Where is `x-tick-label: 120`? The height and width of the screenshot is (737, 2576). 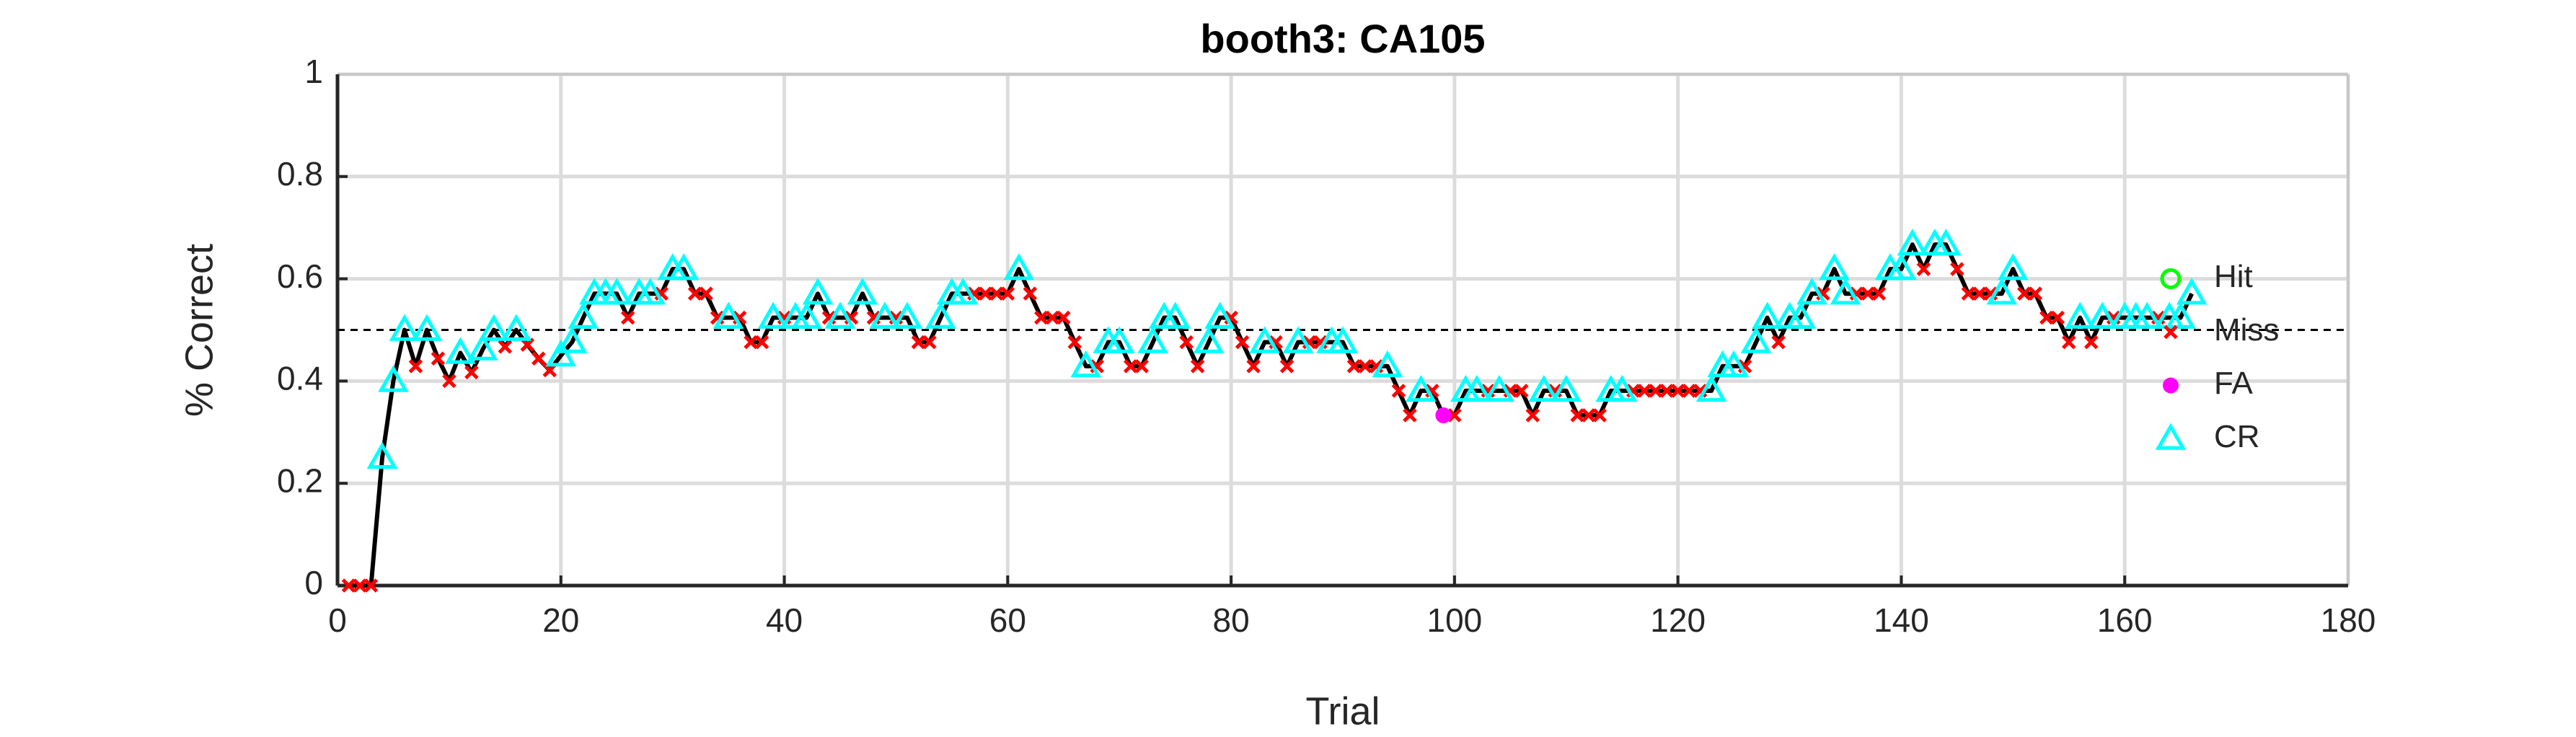 x-tick-label: 120 is located at coordinates (1678, 620).